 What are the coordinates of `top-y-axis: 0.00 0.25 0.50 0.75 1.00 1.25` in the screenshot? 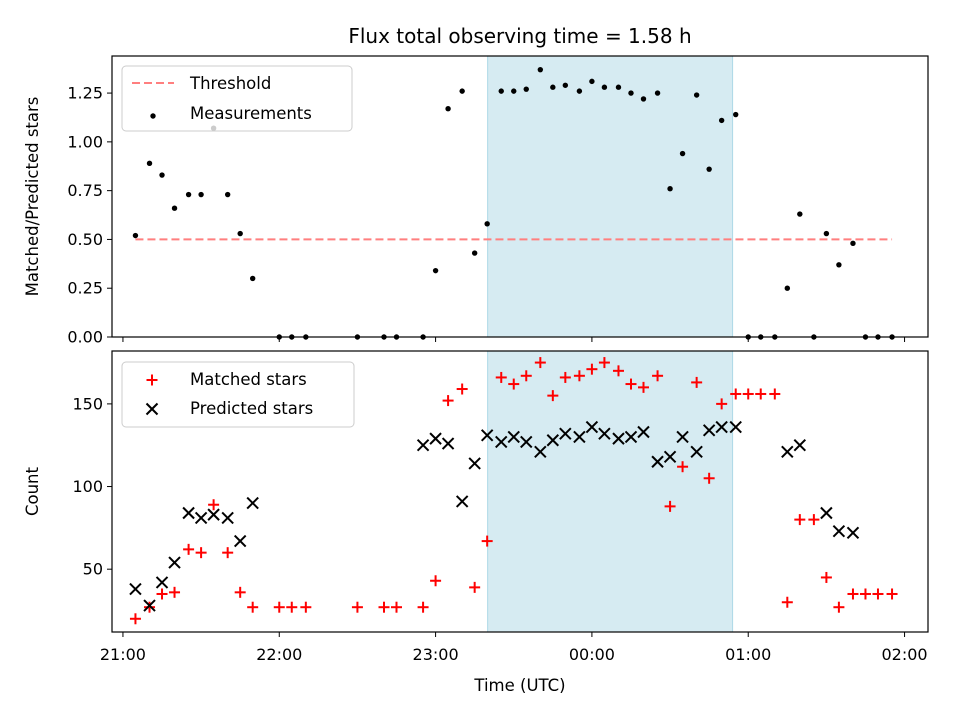 It's located at (89, 215).